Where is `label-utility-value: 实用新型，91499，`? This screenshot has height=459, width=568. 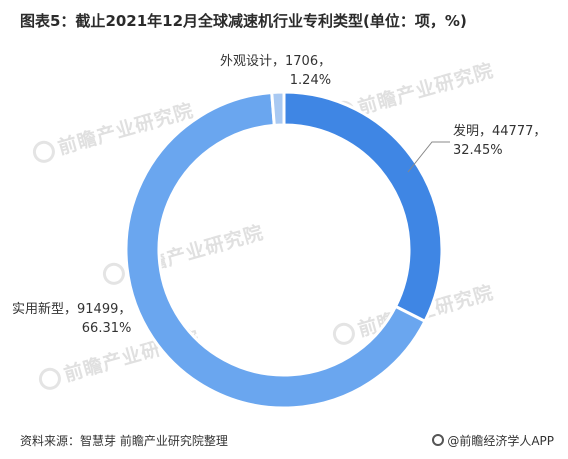 label-utility-value: 实用新型，91499， is located at coordinates (72, 309).